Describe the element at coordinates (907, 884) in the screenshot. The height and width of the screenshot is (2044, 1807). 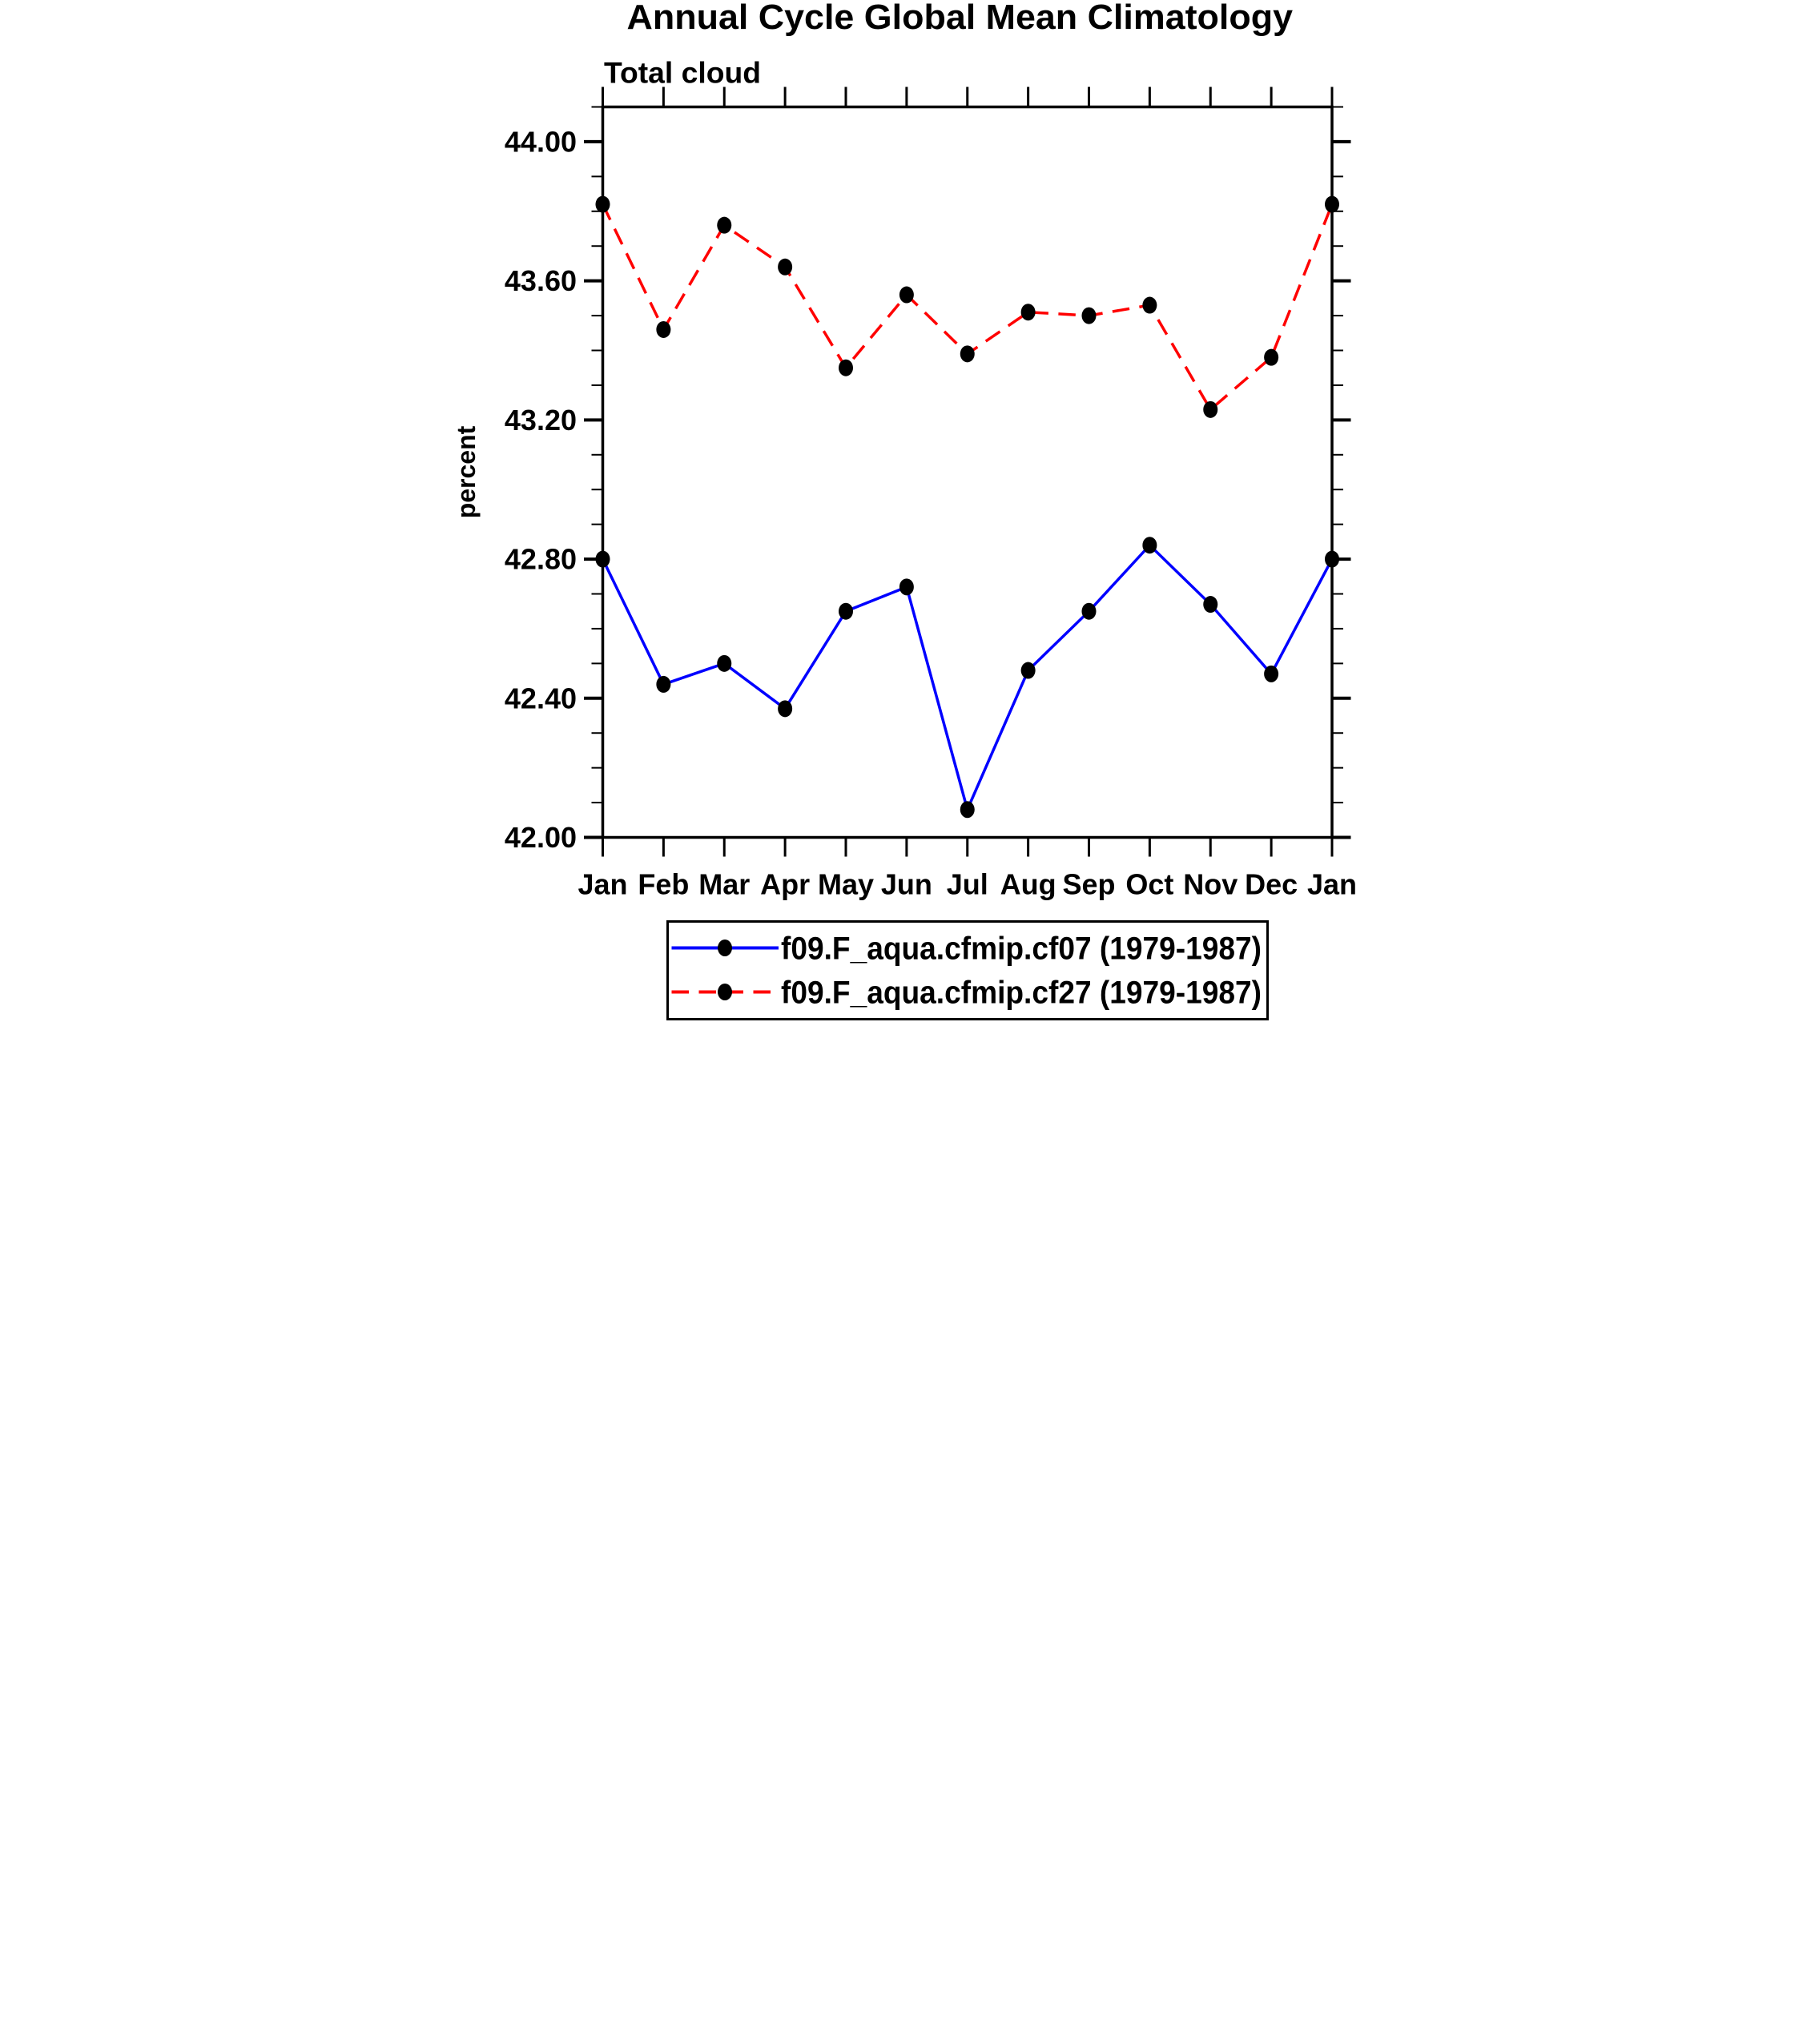
I see `x-axis-tick-label: Jun` at that location.